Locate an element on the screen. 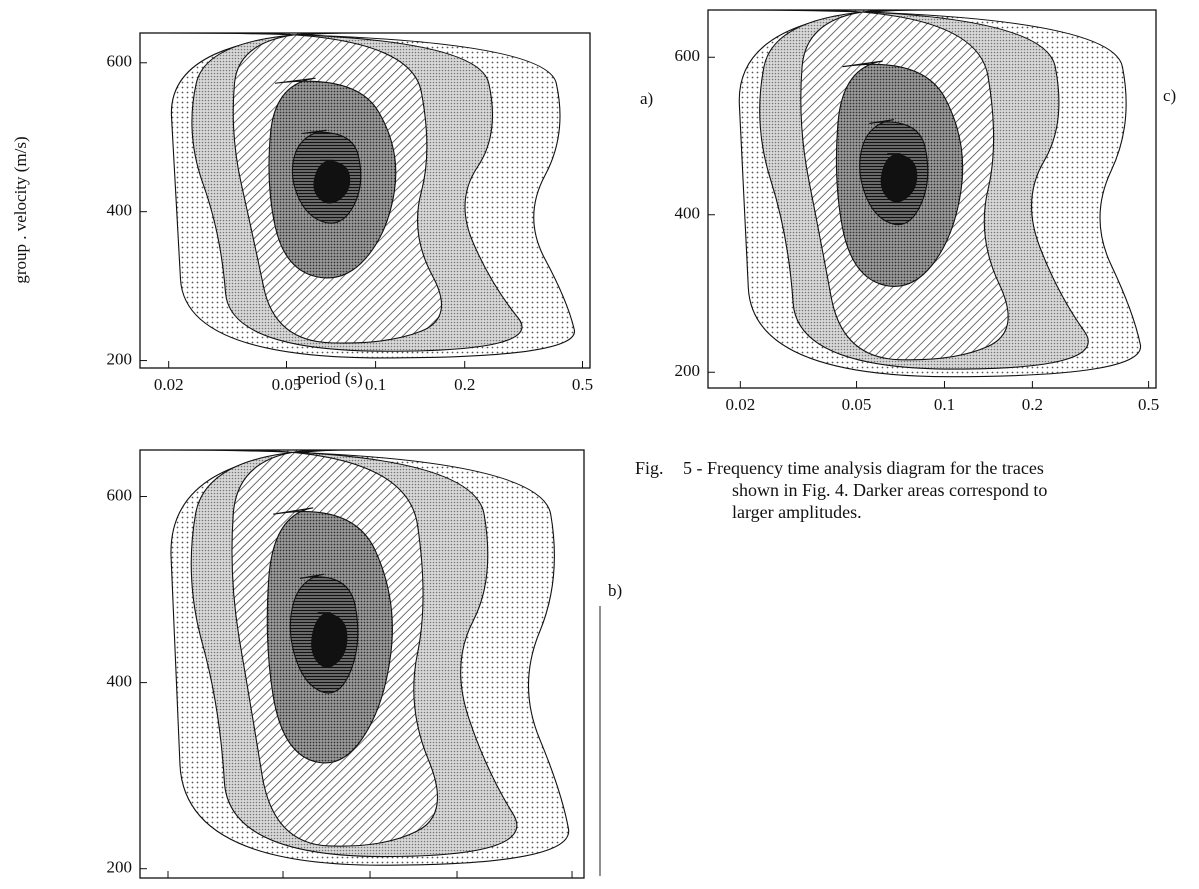 This screenshot has width=1199, height=889. x-axis-label: period (s) is located at coordinates (330, 378).